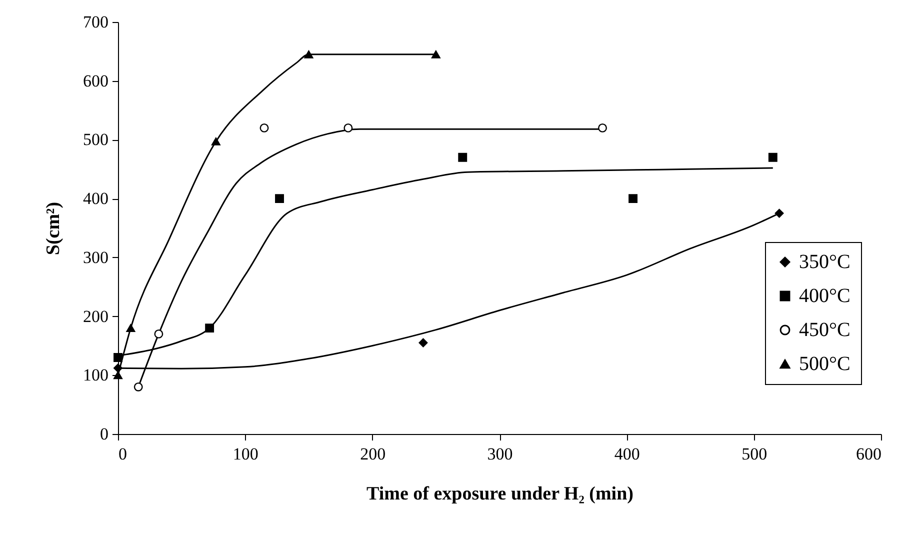 The width and height of the screenshot is (902, 538). I want to click on x-tick-label: 600, so click(869, 454).